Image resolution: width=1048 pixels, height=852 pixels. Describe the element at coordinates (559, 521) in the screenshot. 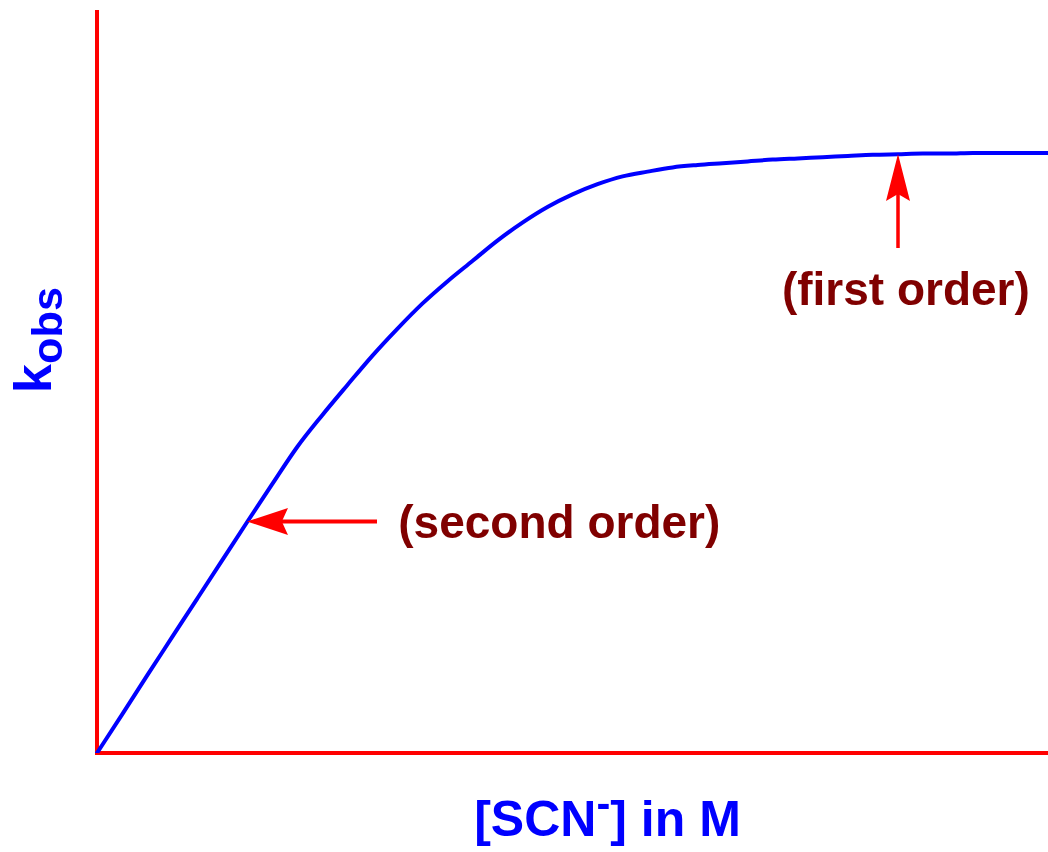

I see `annotation: (second order)` at that location.